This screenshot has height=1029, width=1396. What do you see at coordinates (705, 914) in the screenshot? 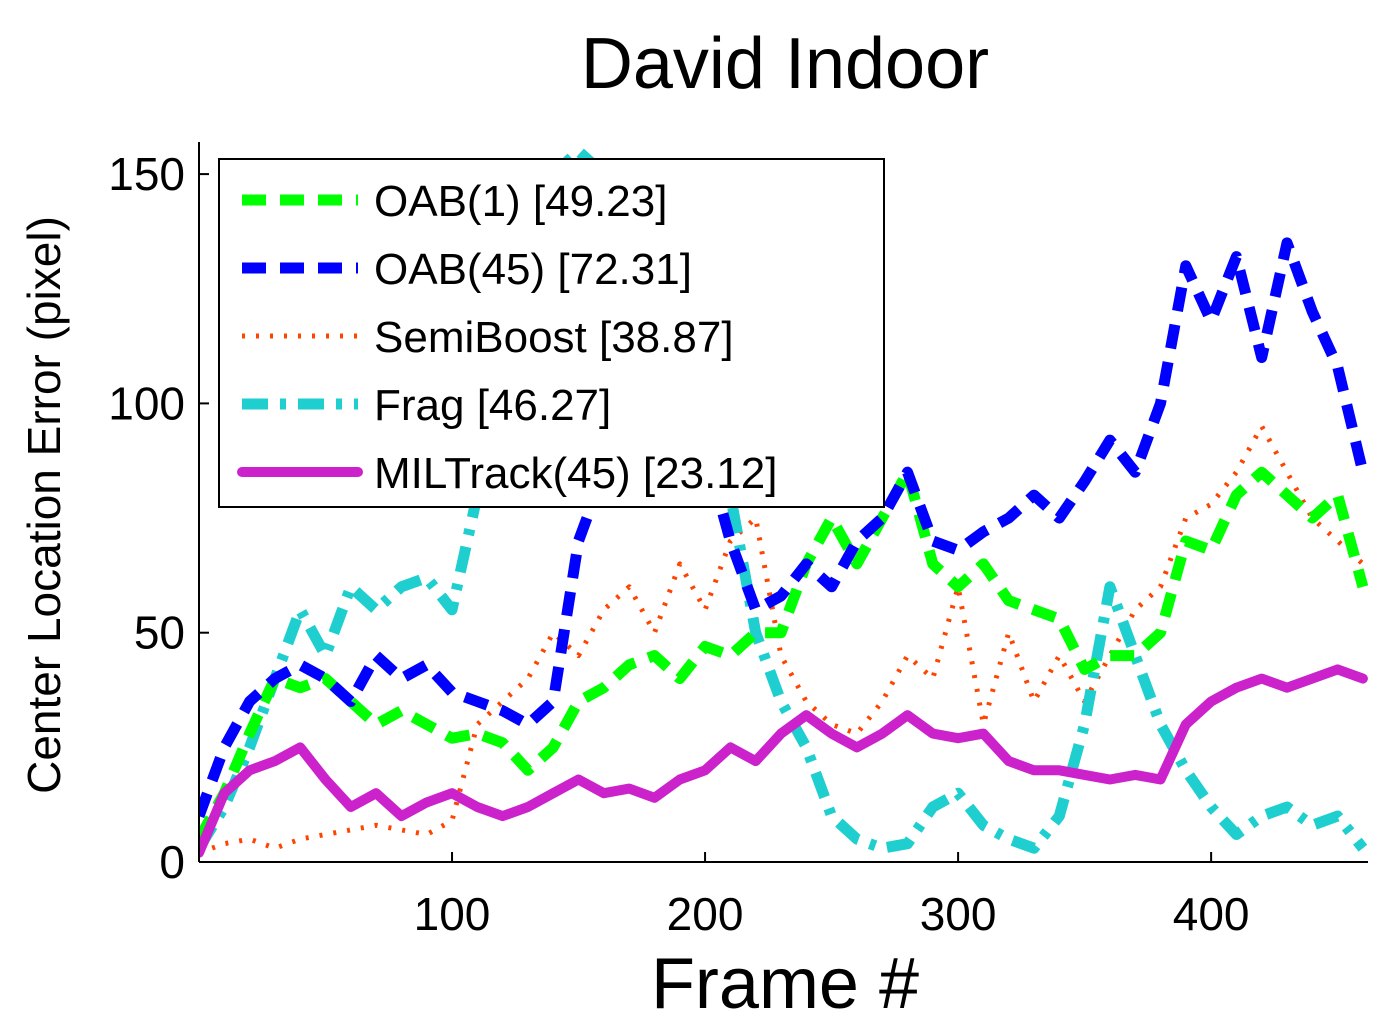
I see `x-tick-label: 200` at bounding box center [705, 914].